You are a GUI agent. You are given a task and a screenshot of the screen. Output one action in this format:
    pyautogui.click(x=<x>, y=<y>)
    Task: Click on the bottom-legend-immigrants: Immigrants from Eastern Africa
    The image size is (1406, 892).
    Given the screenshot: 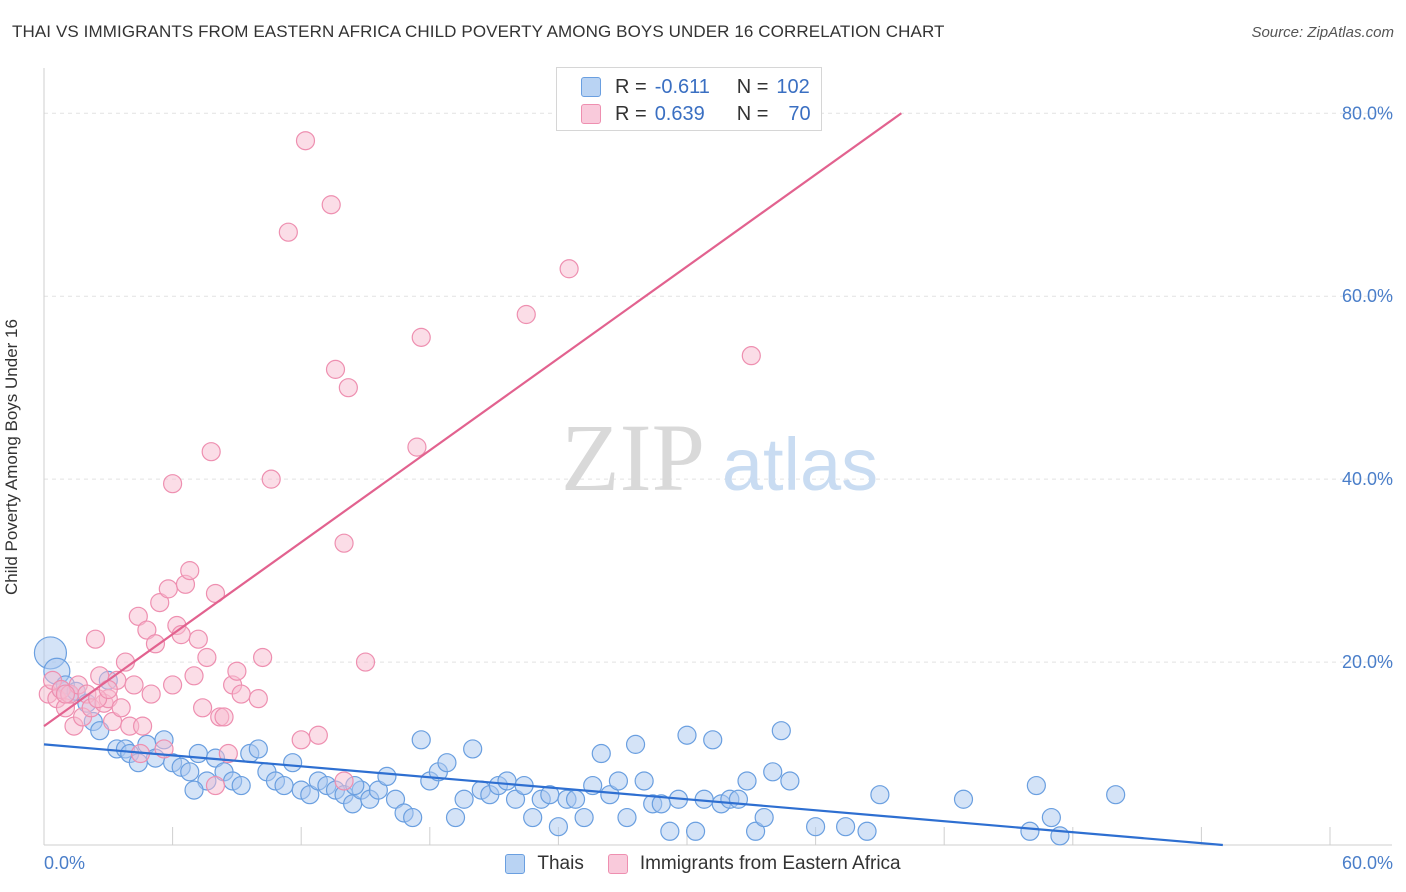 What is the action you would take?
    pyautogui.click(x=754, y=864)
    